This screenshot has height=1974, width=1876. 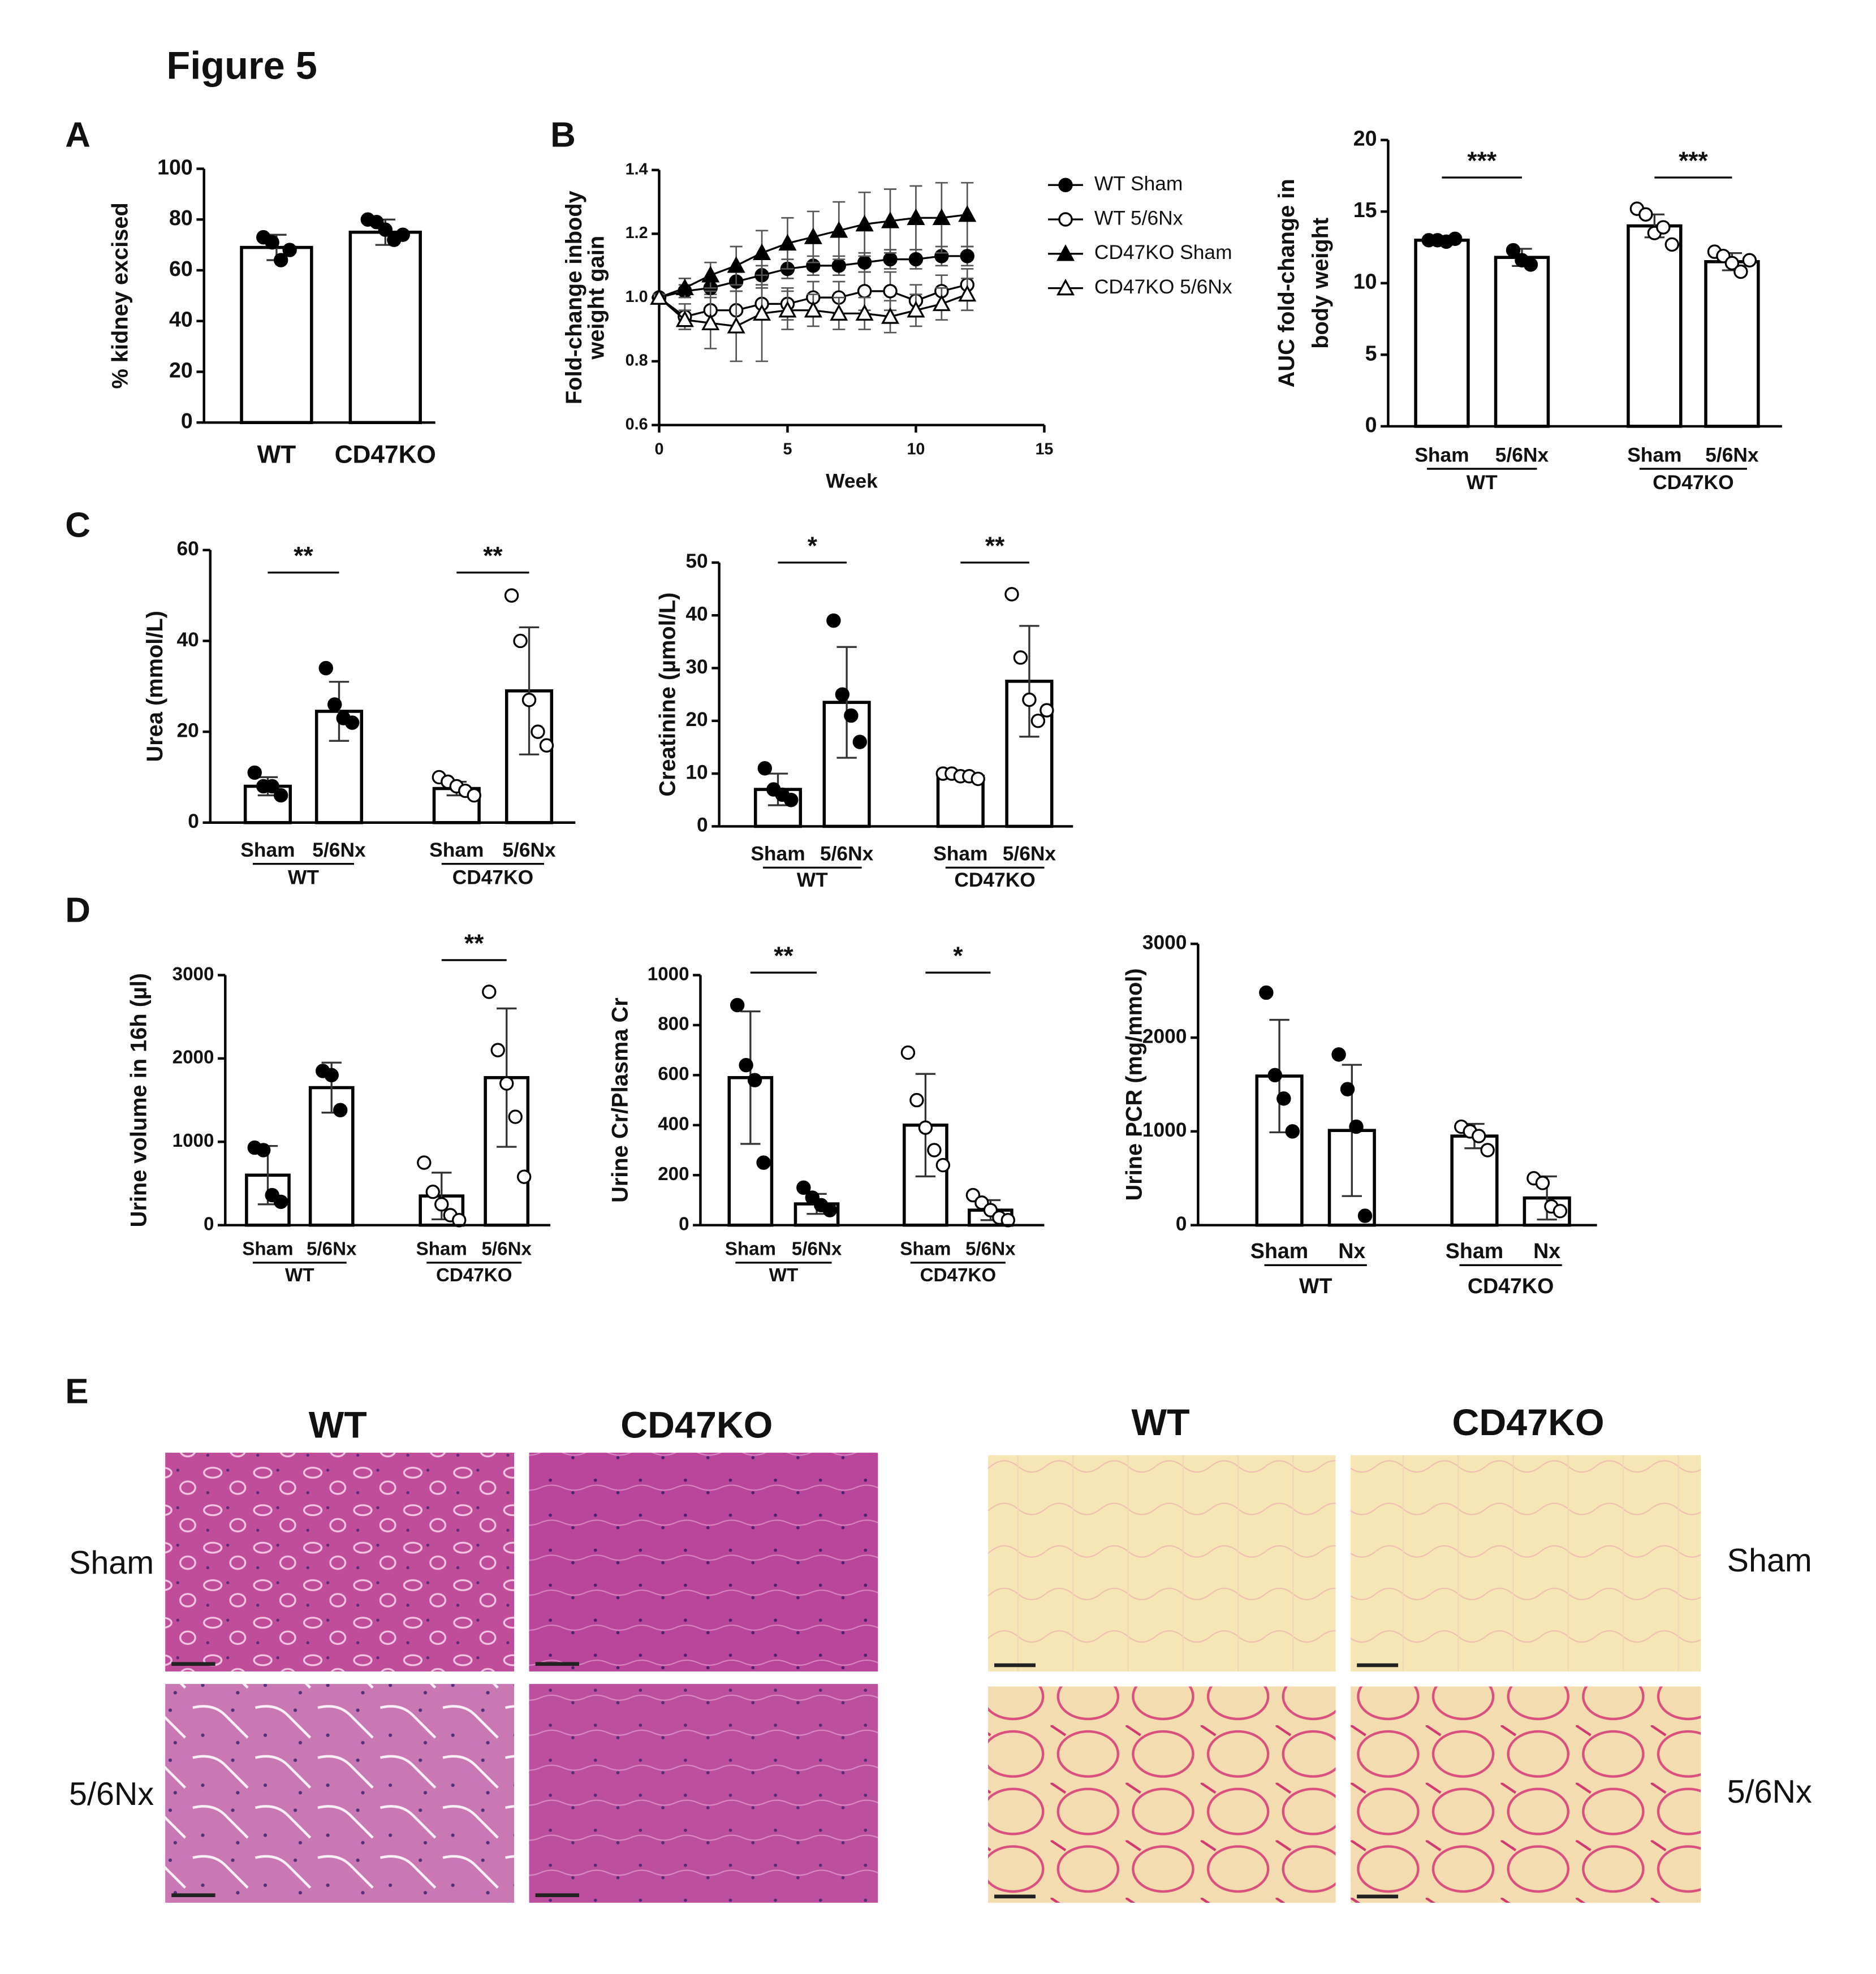 What do you see at coordinates (673, 1024) in the screenshot?
I see `y-tick-label: 800` at bounding box center [673, 1024].